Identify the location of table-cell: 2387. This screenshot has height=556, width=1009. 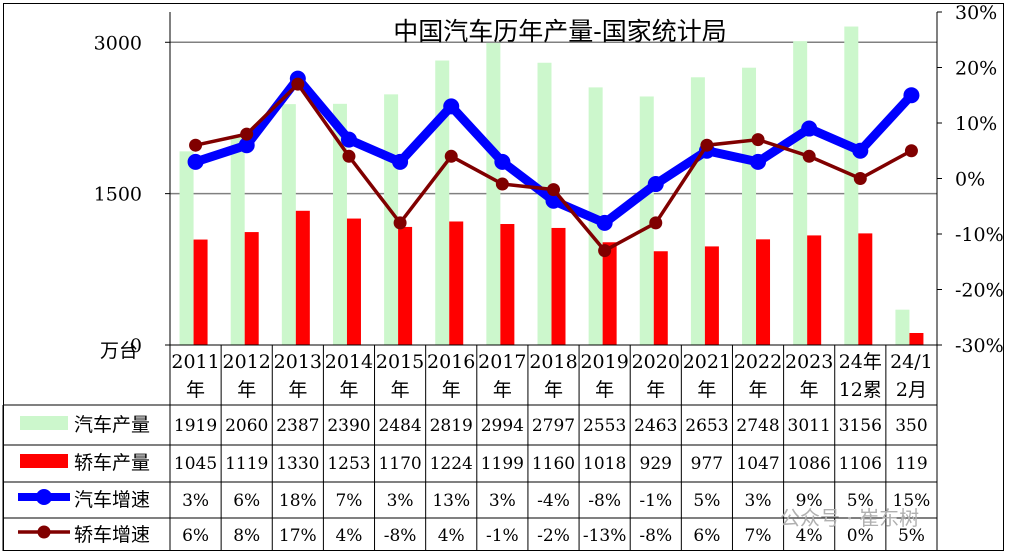
(297, 426).